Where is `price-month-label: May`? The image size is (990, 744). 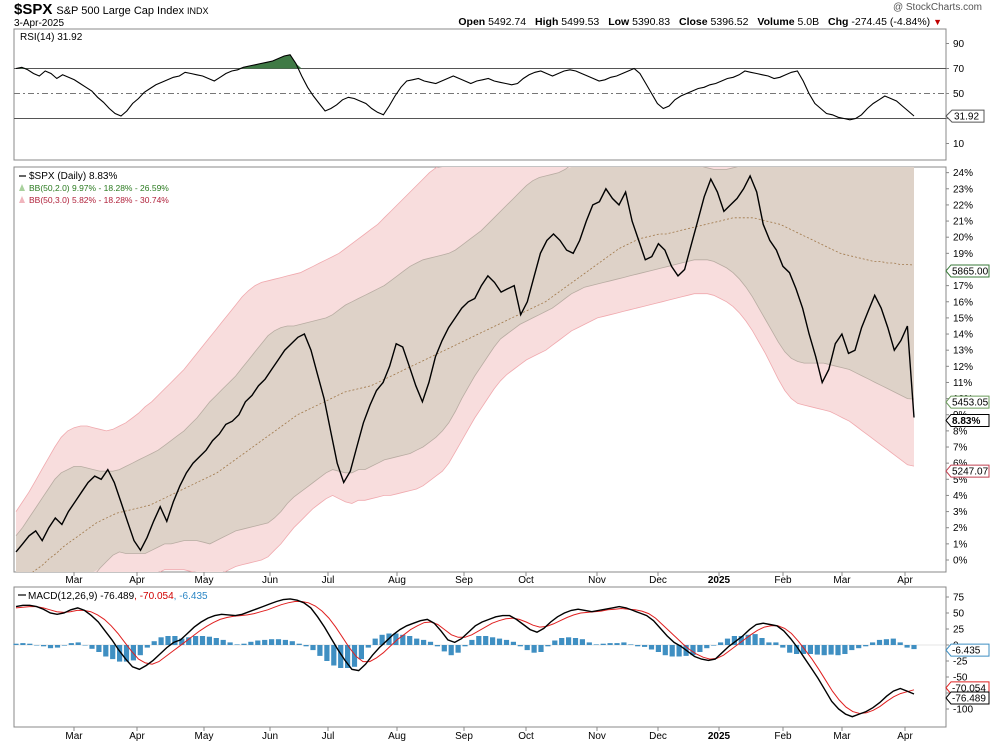
price-month-label: May is located at coordinates (204, 580).